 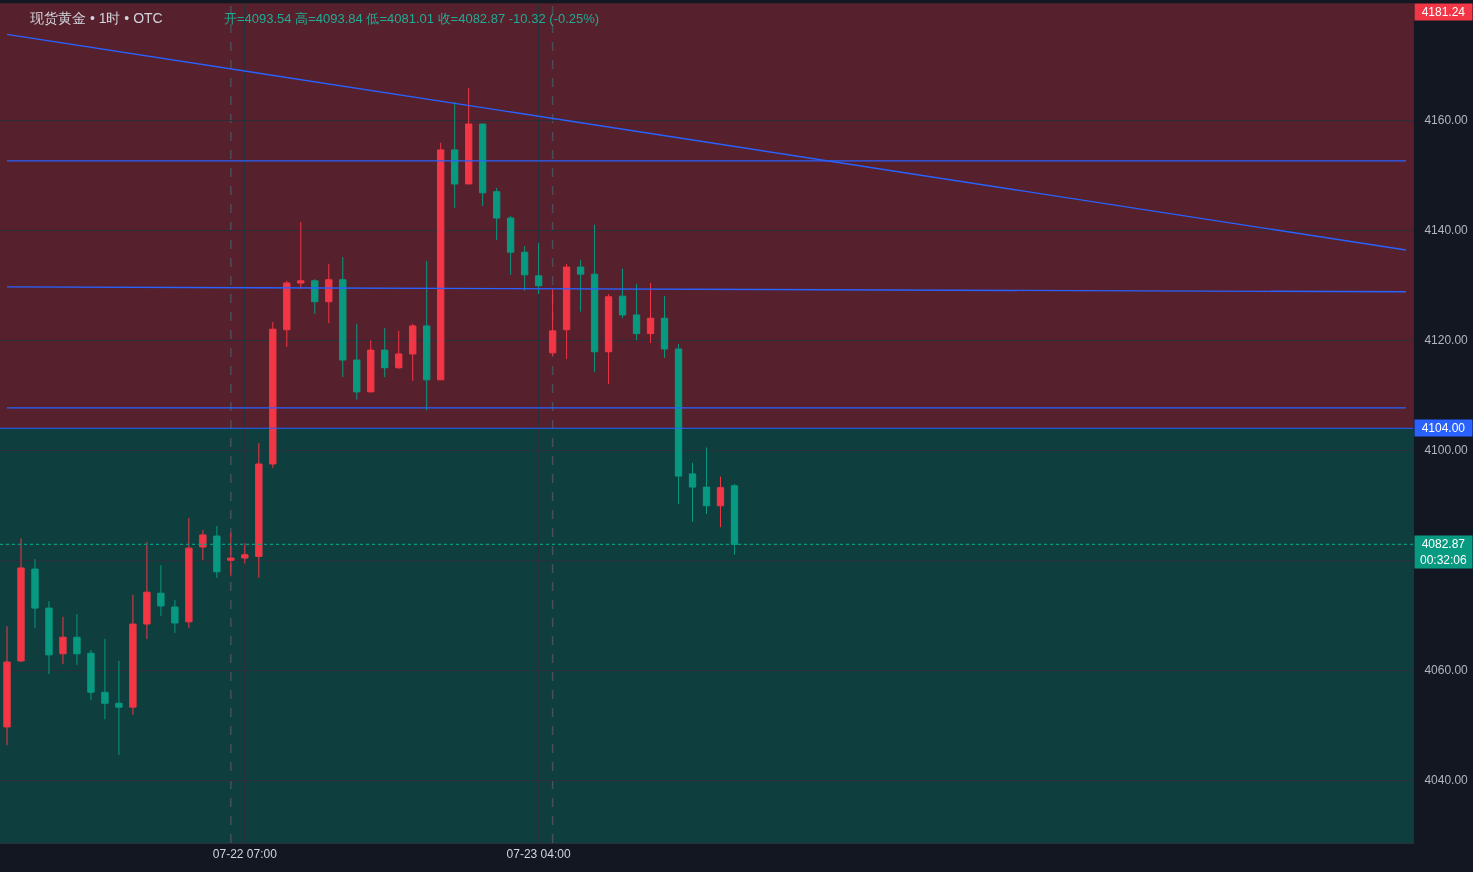 What do you see at coordinates (538, 854) in the screenshot?
I see `x-tick-label: 07-23 04:00` at bounding box center [538, 854].